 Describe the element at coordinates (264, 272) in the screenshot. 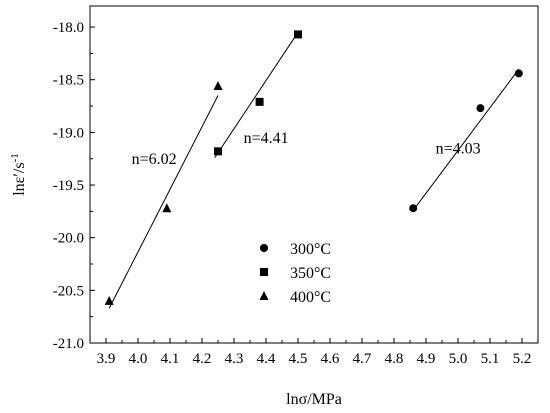

I see `legend-marker-square` at that location.